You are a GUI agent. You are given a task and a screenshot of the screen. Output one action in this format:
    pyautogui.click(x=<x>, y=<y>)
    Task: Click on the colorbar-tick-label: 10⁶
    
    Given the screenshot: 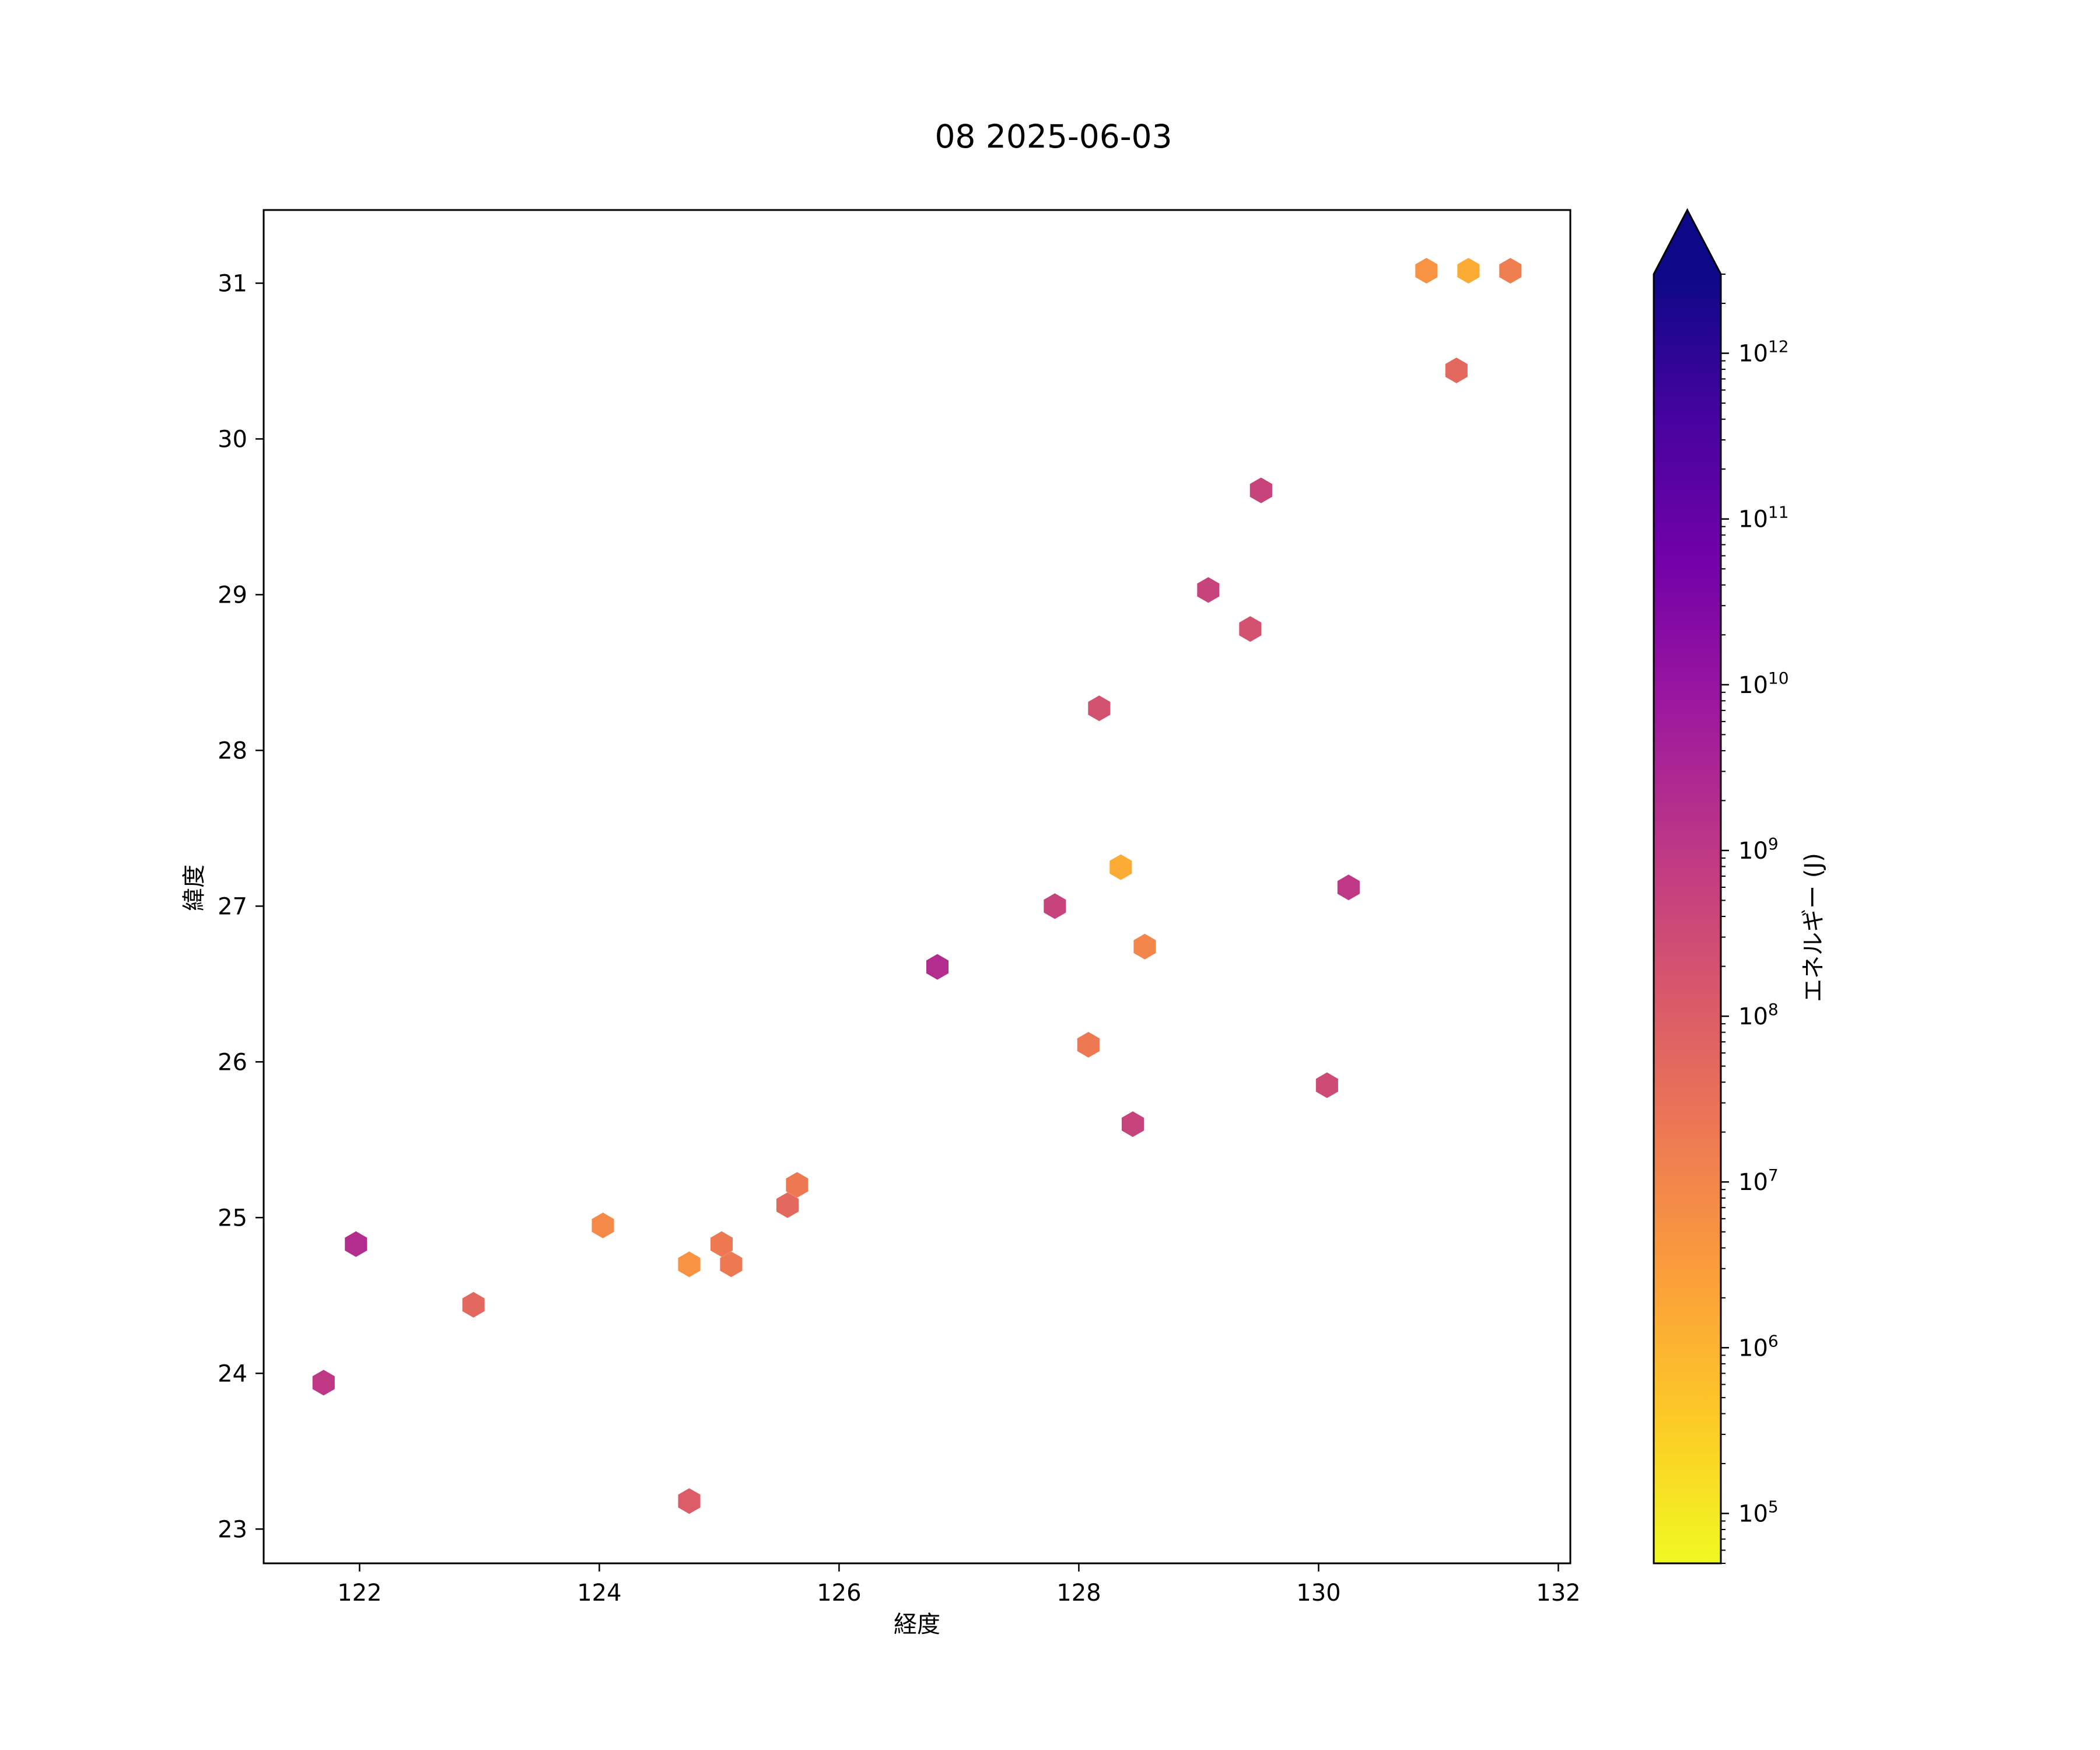 What is the action you would take?
    pyautogui.click(x=1758, y=1346)
    